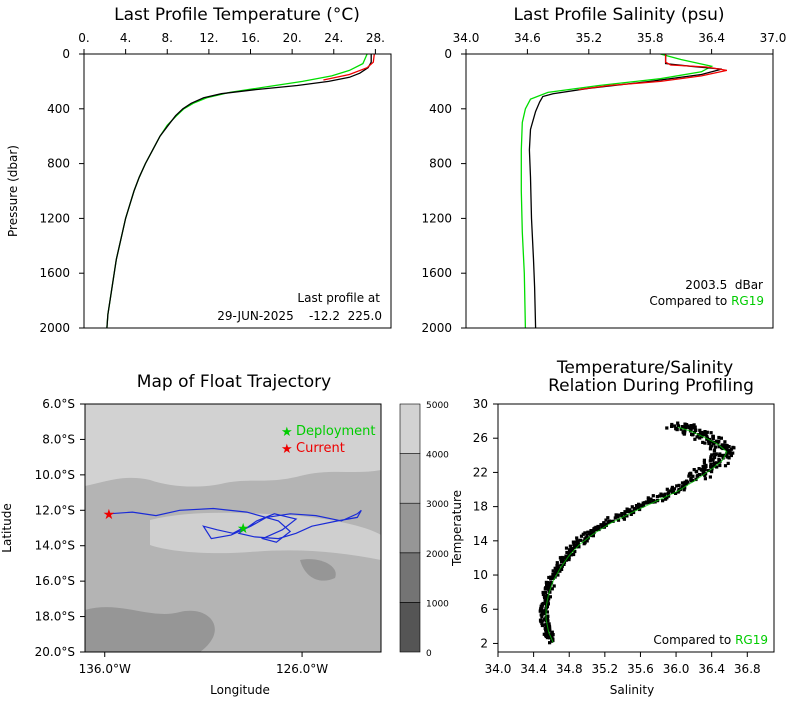 Image resolution: width=800 pixels, height=704 pixels. I want to click on sal-x-tick-label: 37.0, so click(773, 38).